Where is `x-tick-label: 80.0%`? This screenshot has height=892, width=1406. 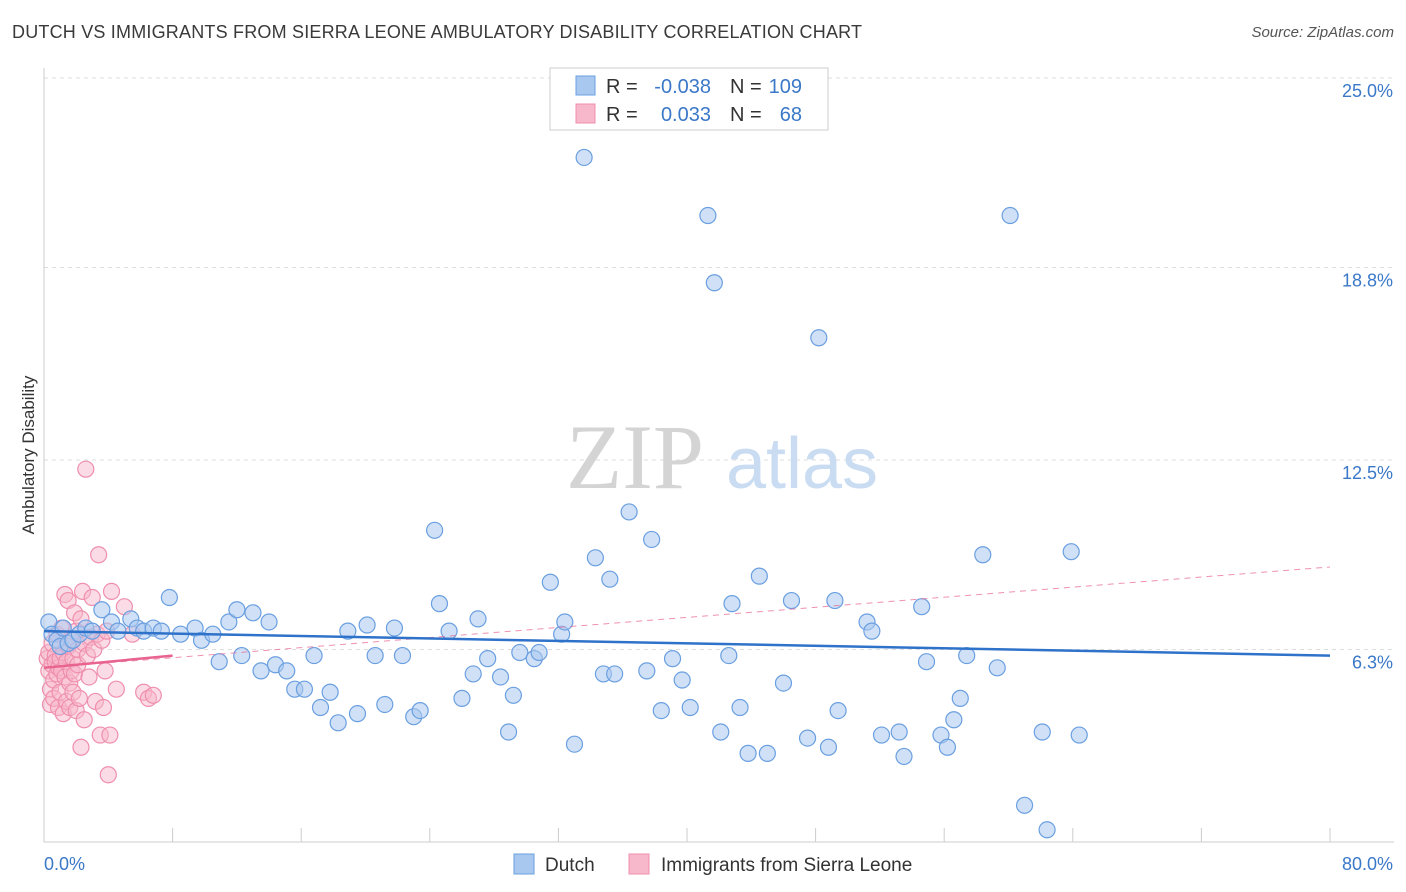 x-tick-label: 80.0% is located at coordinates (1367, 864).